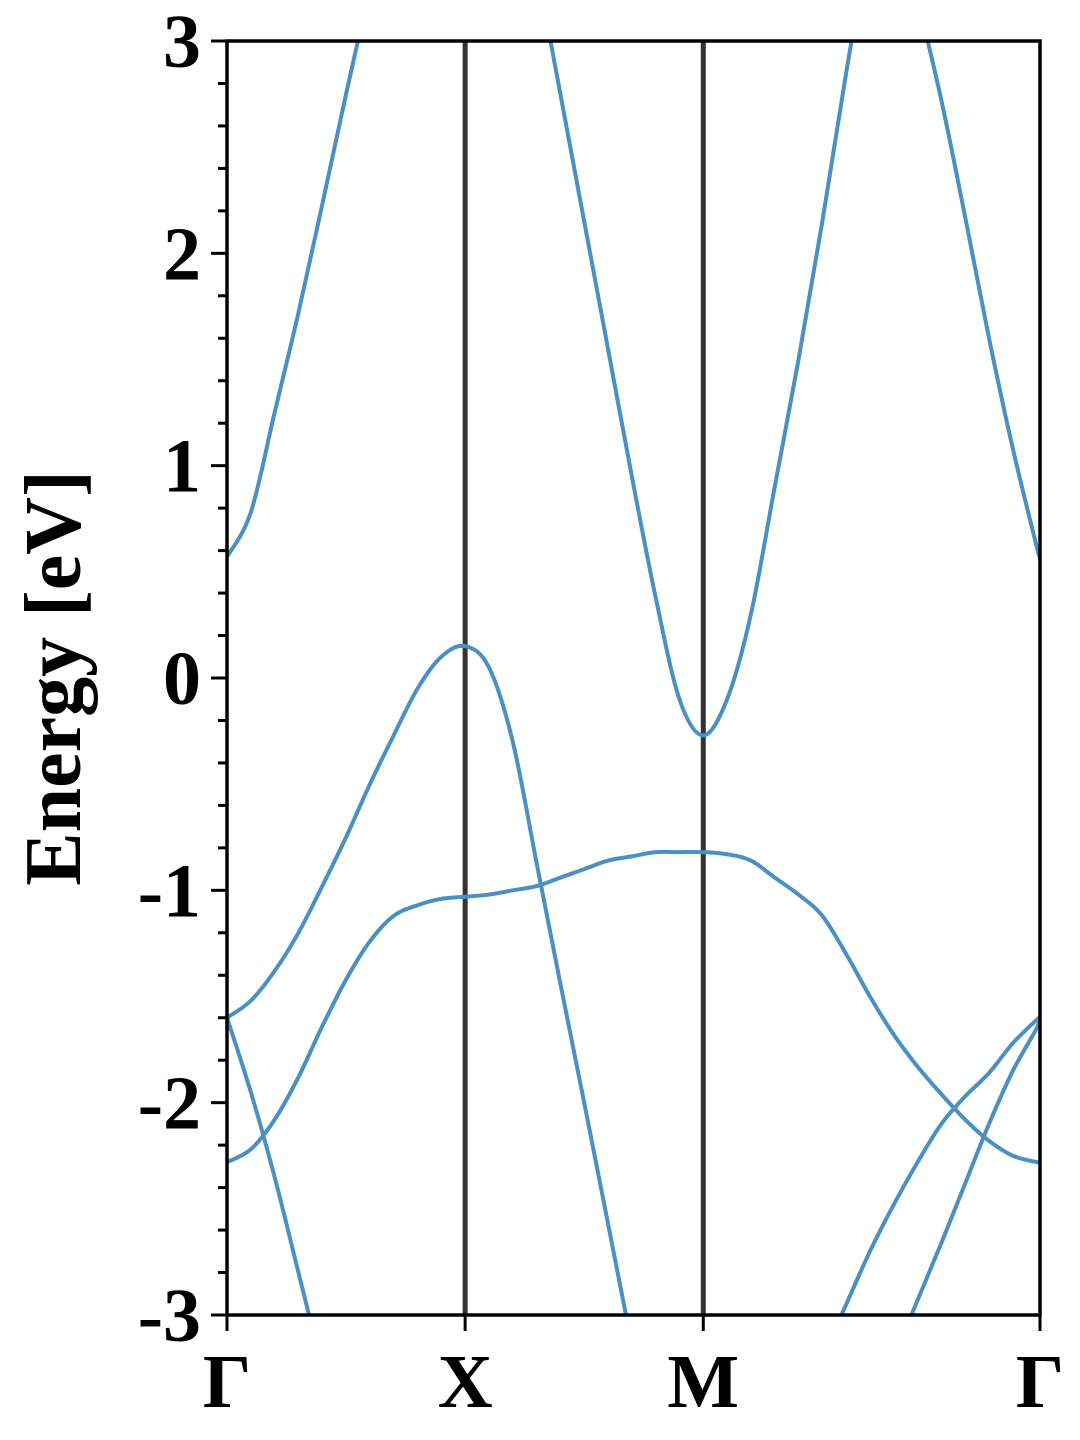 This screenshot has height=1440, width=1080. Describe the element at coordinates (169, 1316) in the screenshot. I see `y-tick-label: -3` at that location.